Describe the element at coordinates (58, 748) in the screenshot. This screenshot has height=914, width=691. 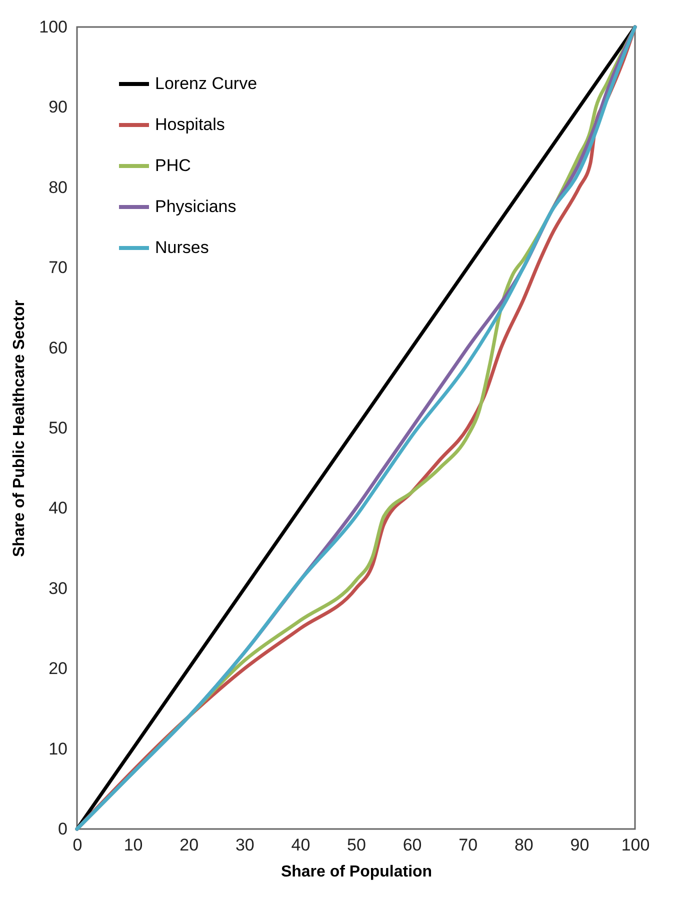
I see `y-tick-label: 10` at that location.